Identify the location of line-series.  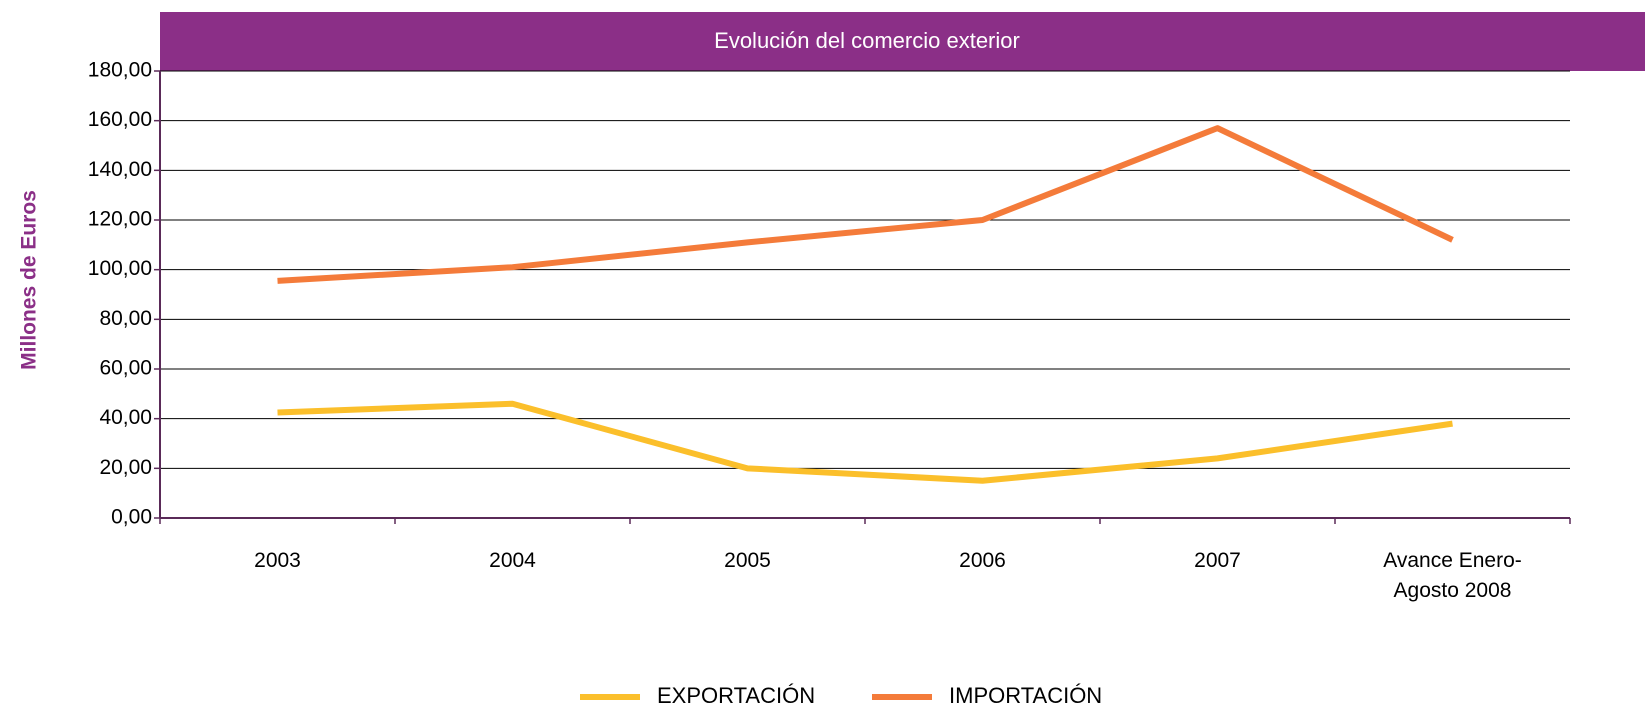
(865, 442).